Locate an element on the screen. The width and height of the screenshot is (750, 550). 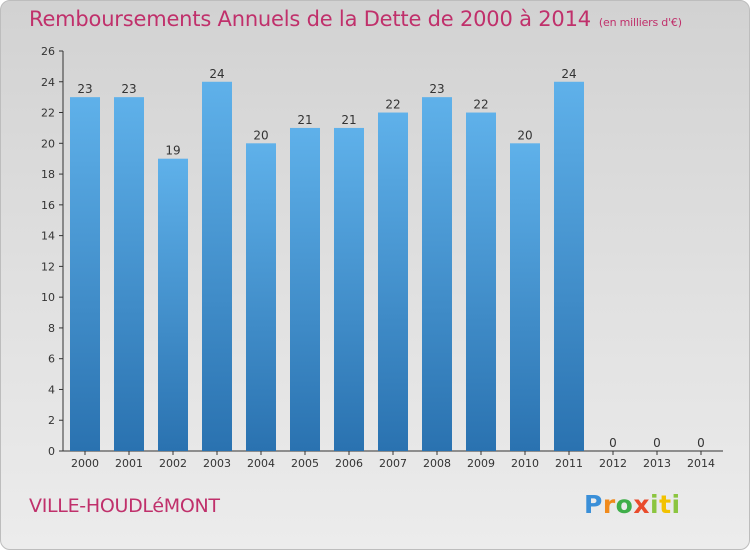
y-tick-label: 2 is located at coordinates (51, 420).